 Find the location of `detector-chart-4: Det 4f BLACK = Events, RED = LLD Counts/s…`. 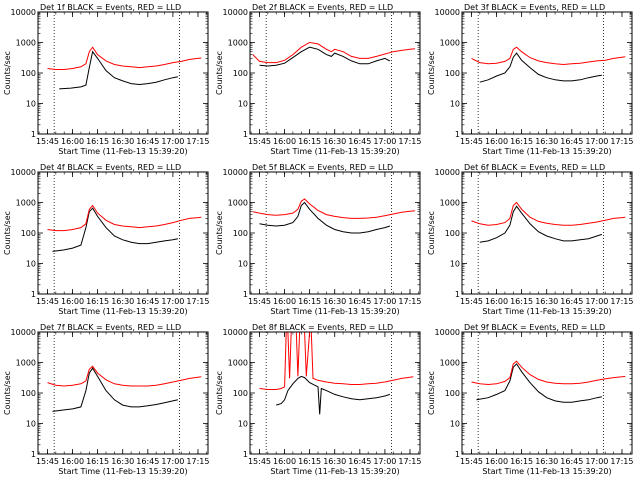

detector-chart-4: Det 4f BLACK = Events, RED = LLD Counts/s… is located at coordinates (106, 239).